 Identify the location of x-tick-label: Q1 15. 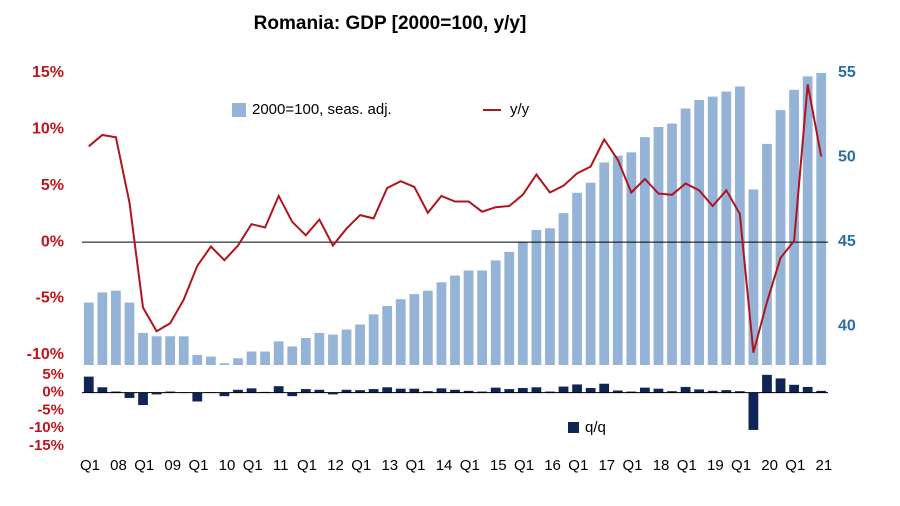
(483, 465).